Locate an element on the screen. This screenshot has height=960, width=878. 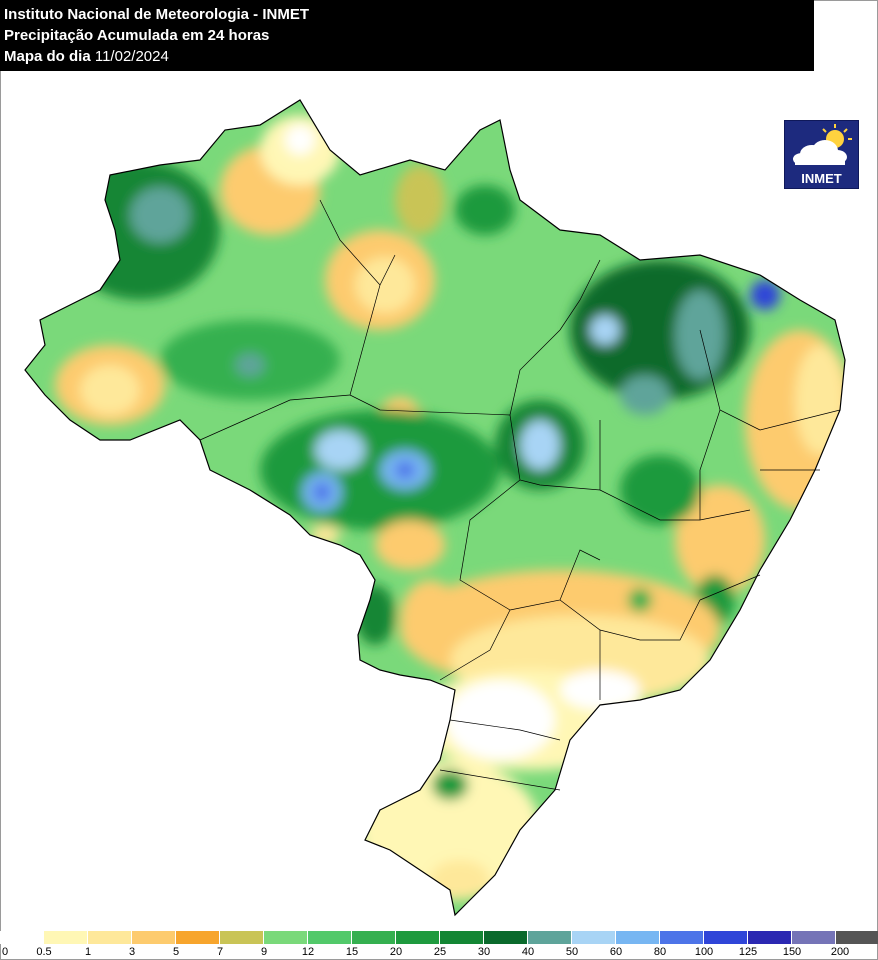
legend-tick-label: 1 is located at coordinates (88, 952).